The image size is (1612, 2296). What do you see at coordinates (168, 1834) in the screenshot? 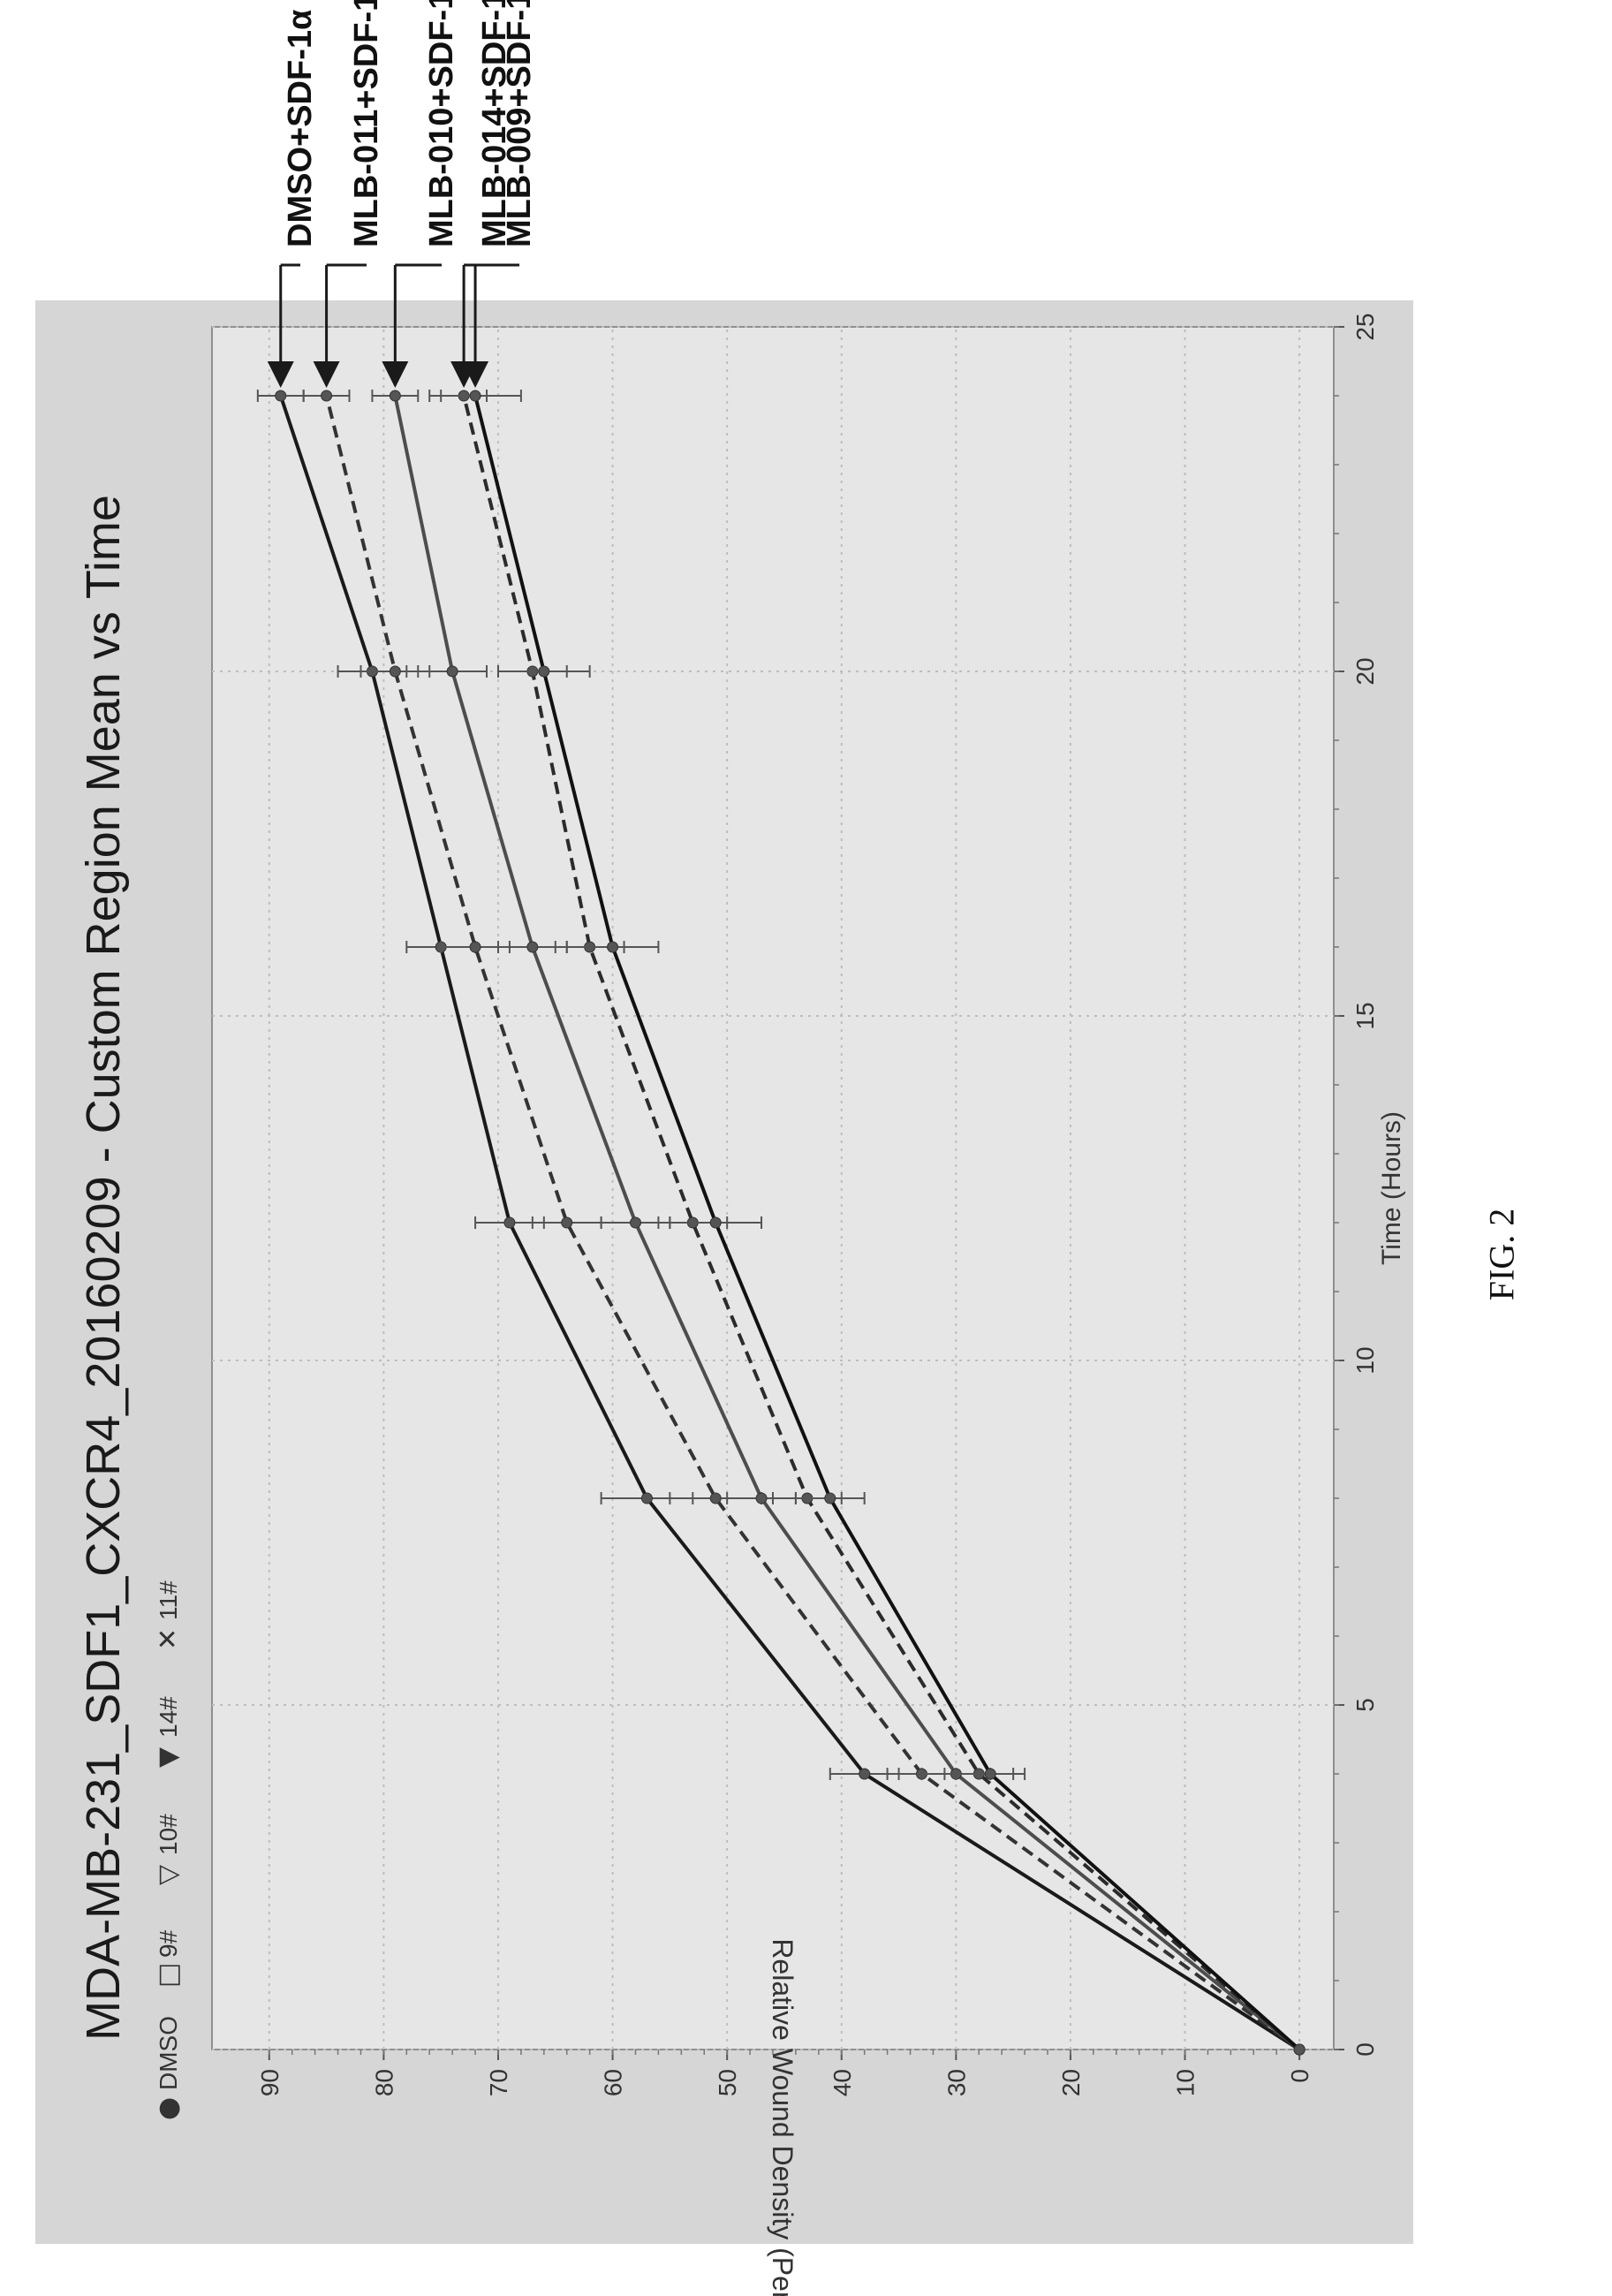
I see `legend-label: 10#` at bounding box center [168, 1834].